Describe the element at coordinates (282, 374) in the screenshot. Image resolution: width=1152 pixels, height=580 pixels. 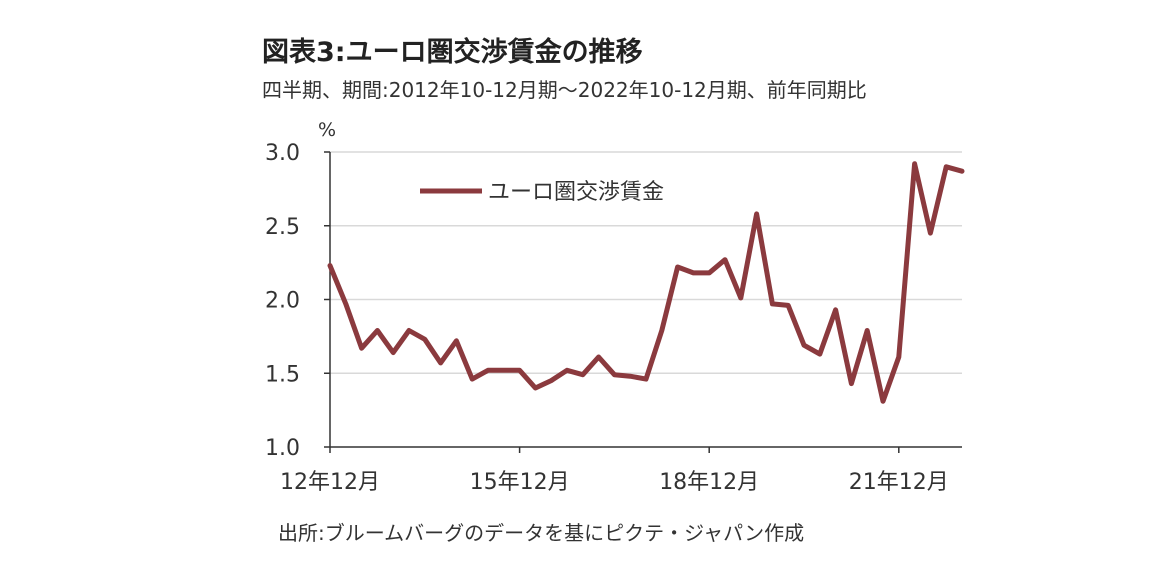
I see `y-tick-label: 1.5` at that location.